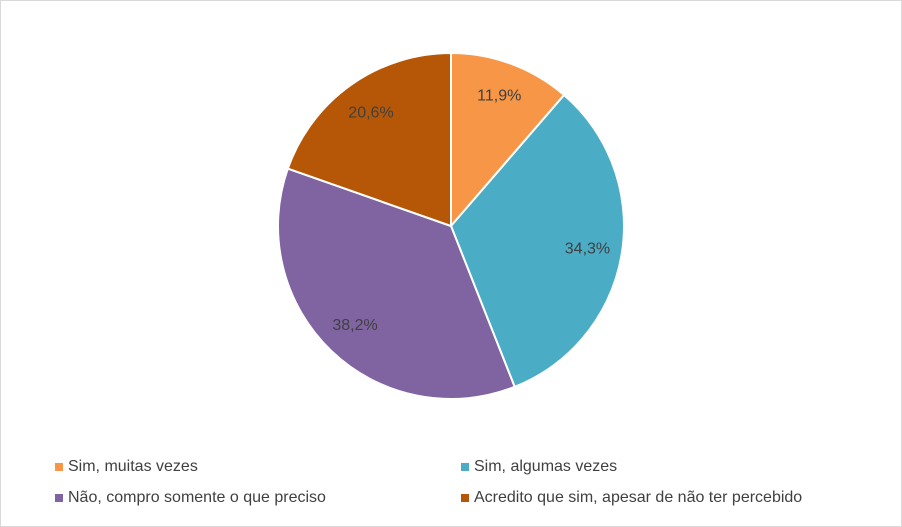 Image resolution: width=902 pixels, height=527 pixels. What do you see at coordinates (197, 497) in the screenshot?
I see `legend-label: Não, compro somente o que preciso` at bounding box center [197, 497].